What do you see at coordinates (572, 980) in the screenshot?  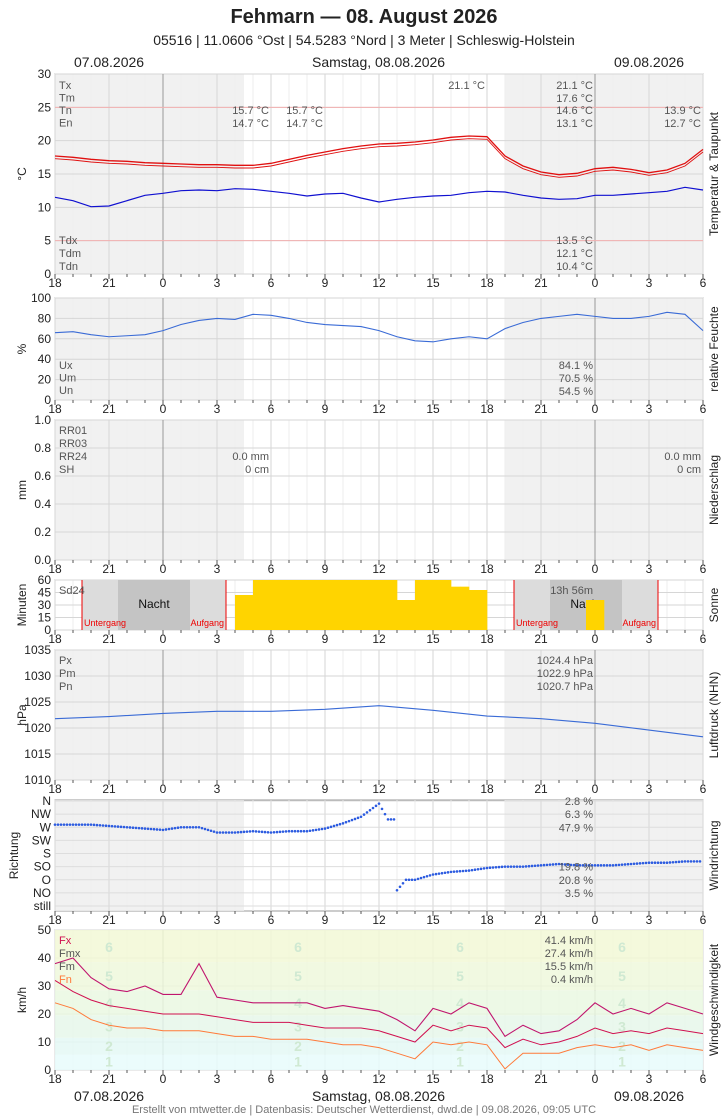 I see `fn-value: 0.4 km/h` at bounding box center [572, 980].